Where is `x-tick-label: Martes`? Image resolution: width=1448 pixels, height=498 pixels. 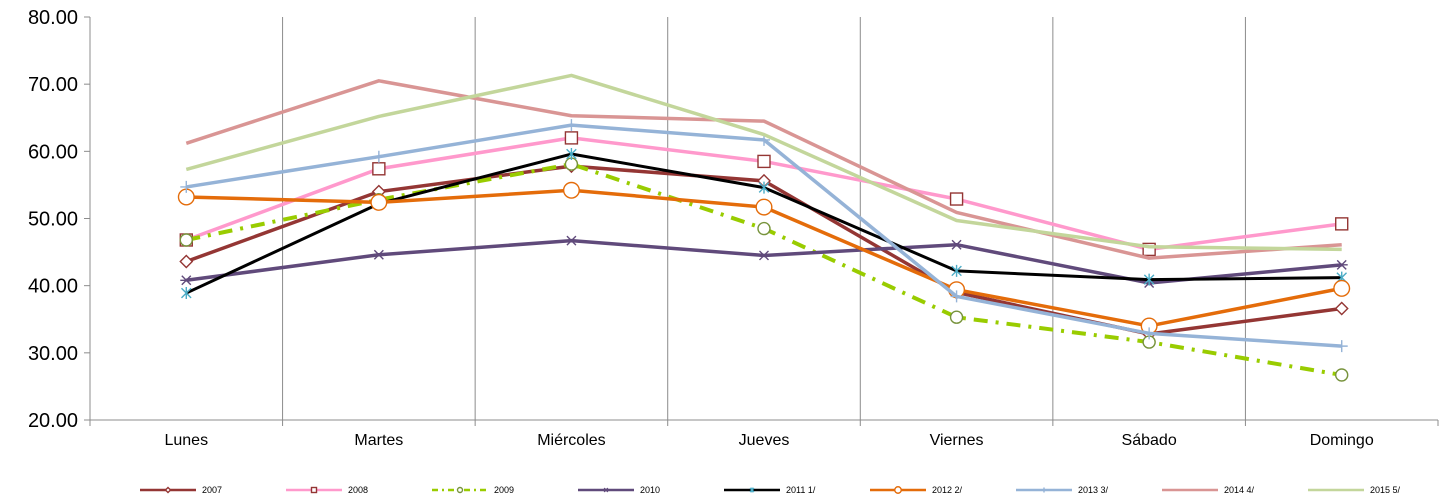 x-tick-label: Martes is located at coordinates (378, 440).